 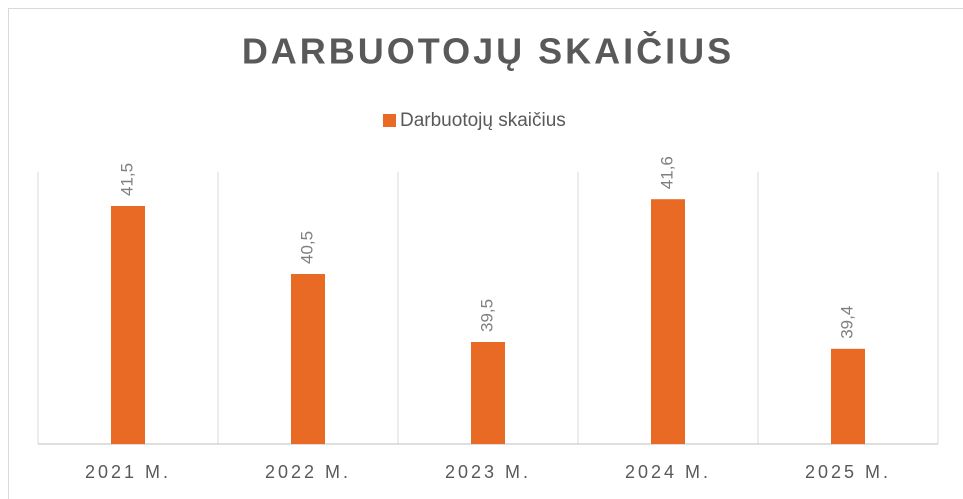 I want to click on x-tick-label: 2022 M., so click(x=308, y=472).